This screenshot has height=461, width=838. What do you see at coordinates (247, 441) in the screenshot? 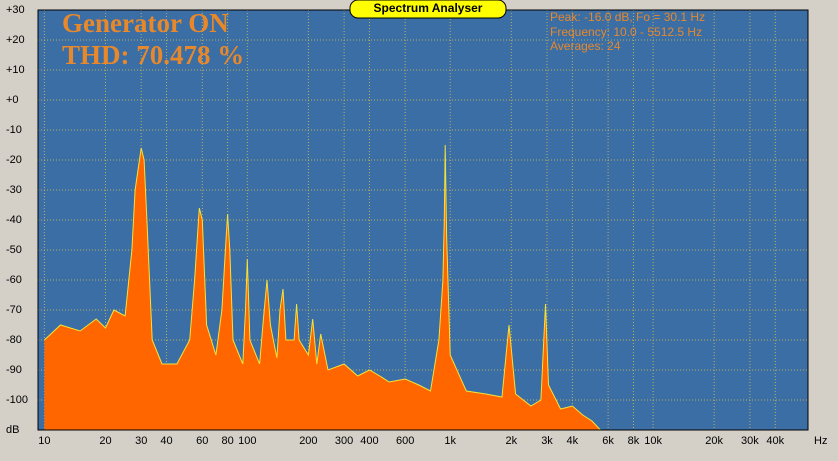
I see `x-tick-label: 100` at bounding box center [247, 441].